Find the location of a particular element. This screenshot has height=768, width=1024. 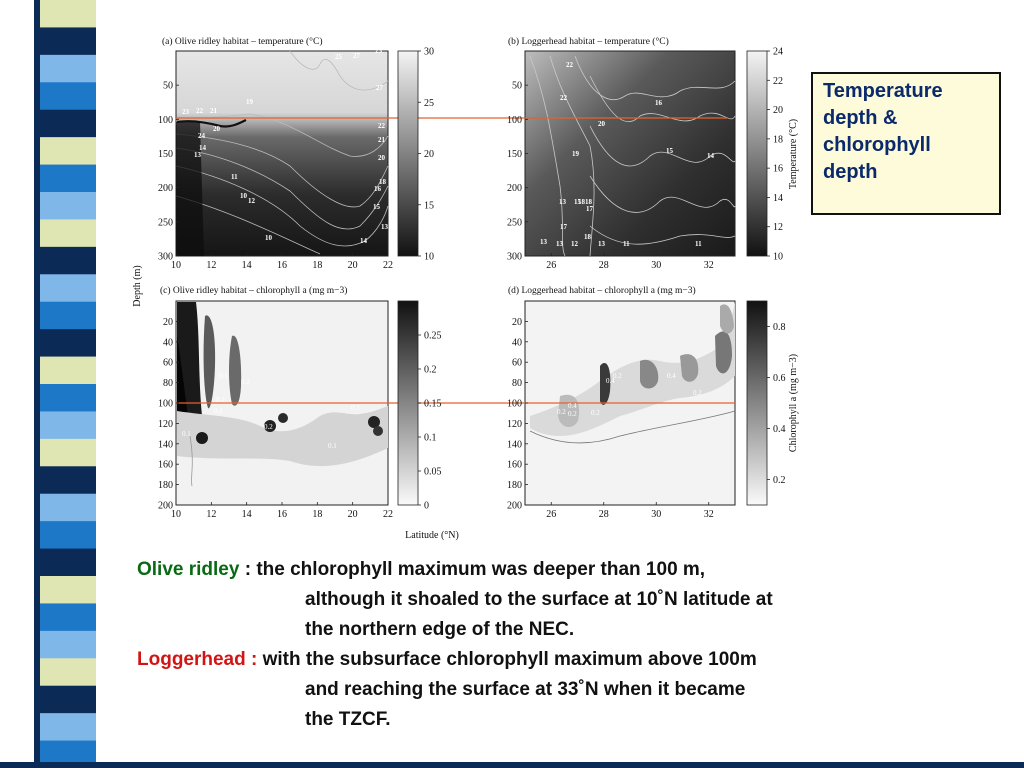

contour-label: 11 is located at coordinates (234, 177).